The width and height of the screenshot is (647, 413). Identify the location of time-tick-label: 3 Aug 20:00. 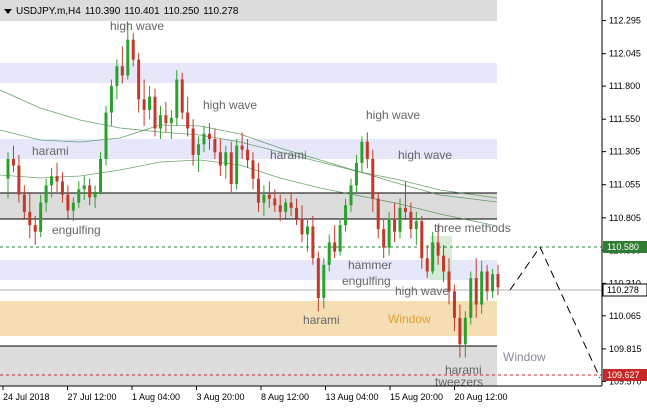
(221, 397).